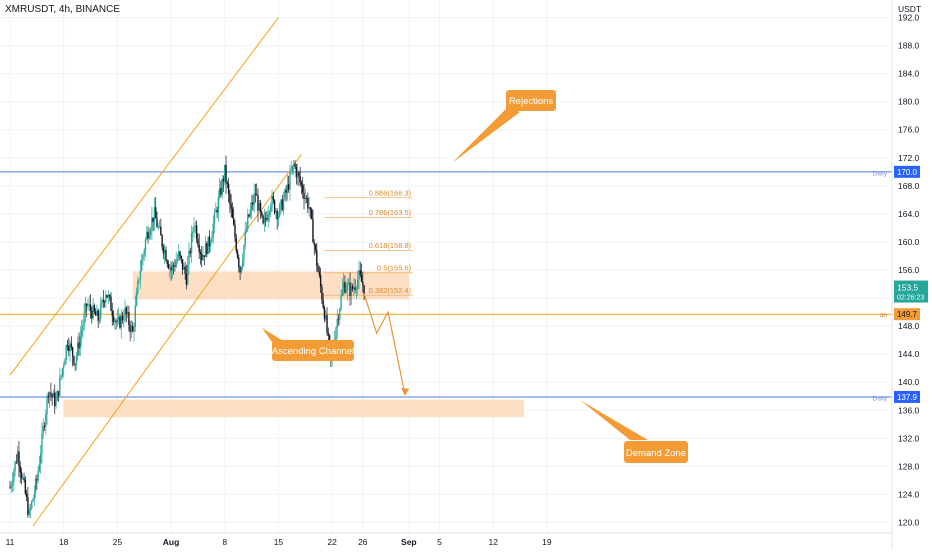 This screenshot has width=932, height=555. I want to click on x-tick-label: 18, so click(64, 542).